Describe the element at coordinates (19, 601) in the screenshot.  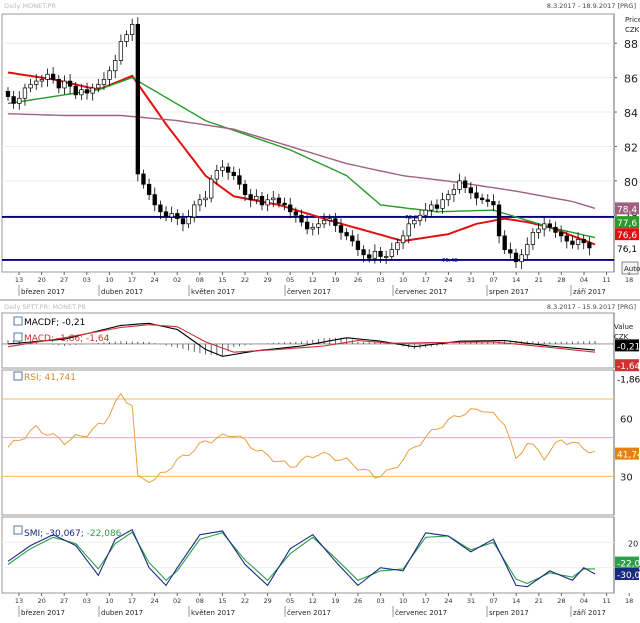
I see `x-tick-label: 13` at that location.